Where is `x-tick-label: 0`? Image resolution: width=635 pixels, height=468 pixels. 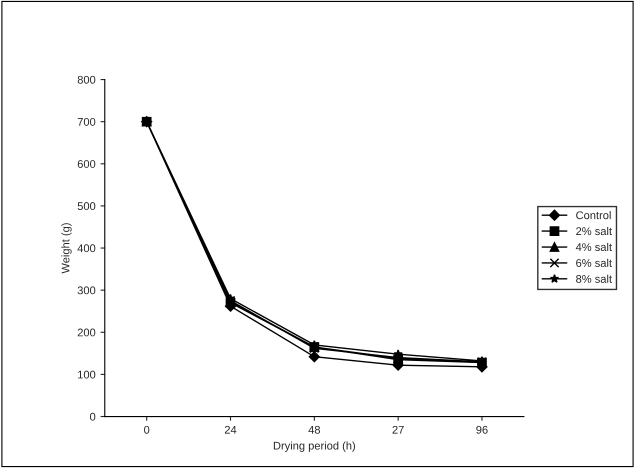
x-tick-label: 0 is located at coordinates (147, 430).